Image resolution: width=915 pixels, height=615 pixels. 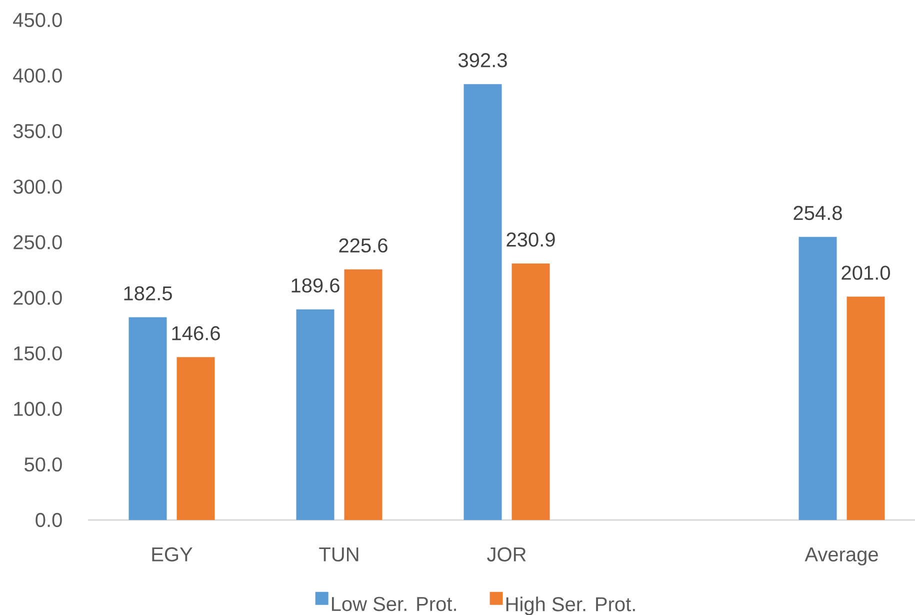 I want to click on data-label: 230.9, so click(x=530, y=239).